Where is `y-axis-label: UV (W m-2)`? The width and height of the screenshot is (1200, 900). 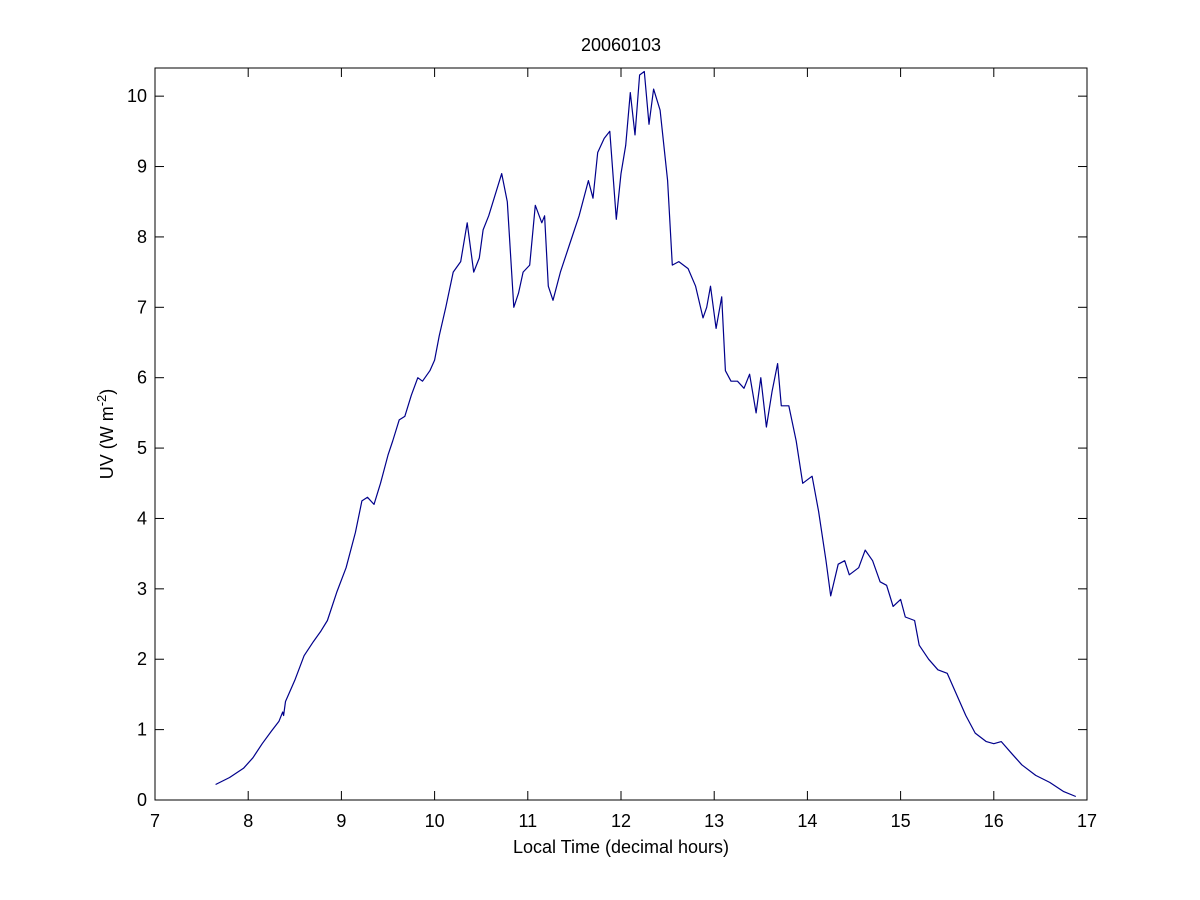 y-axis-label: UV (W m-2) is located at coordinates (105, 434).